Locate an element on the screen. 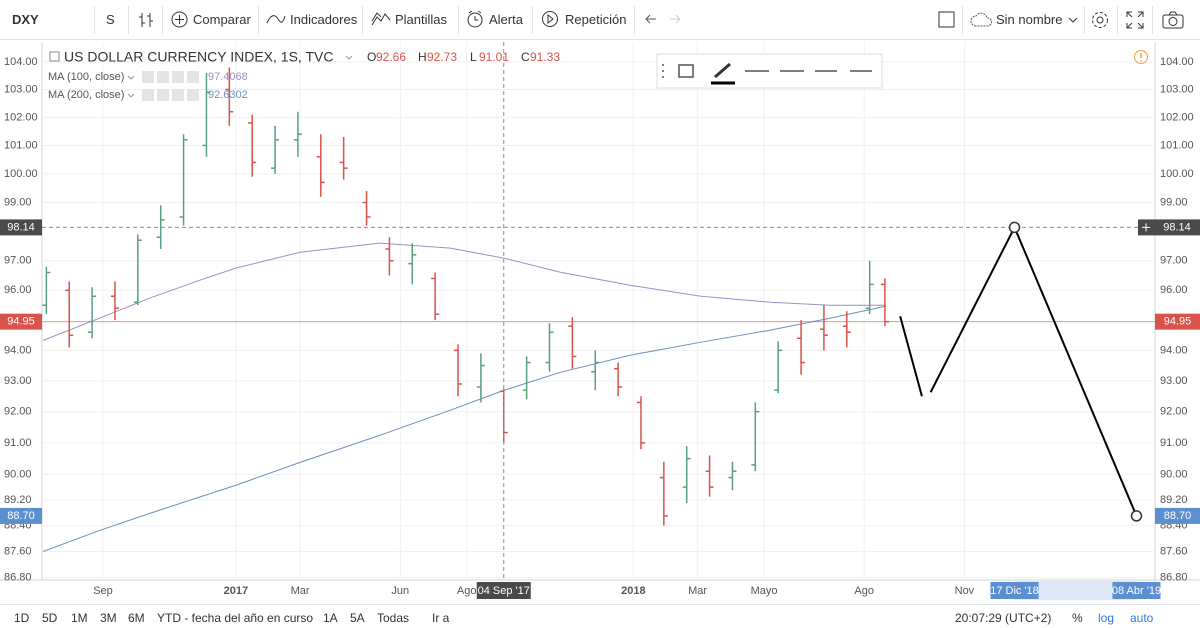 This screenshot has width=1200, height=628. expand-icon is located at coordinates (1135, 20).